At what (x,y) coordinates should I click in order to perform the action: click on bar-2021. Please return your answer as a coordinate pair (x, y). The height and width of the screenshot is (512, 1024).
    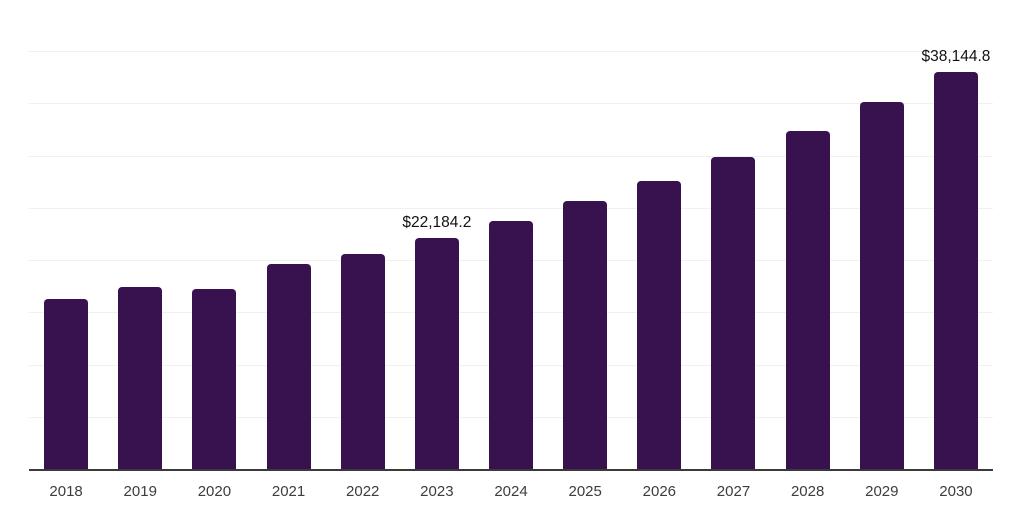
    Looking at the image, I should click on (288, 367).